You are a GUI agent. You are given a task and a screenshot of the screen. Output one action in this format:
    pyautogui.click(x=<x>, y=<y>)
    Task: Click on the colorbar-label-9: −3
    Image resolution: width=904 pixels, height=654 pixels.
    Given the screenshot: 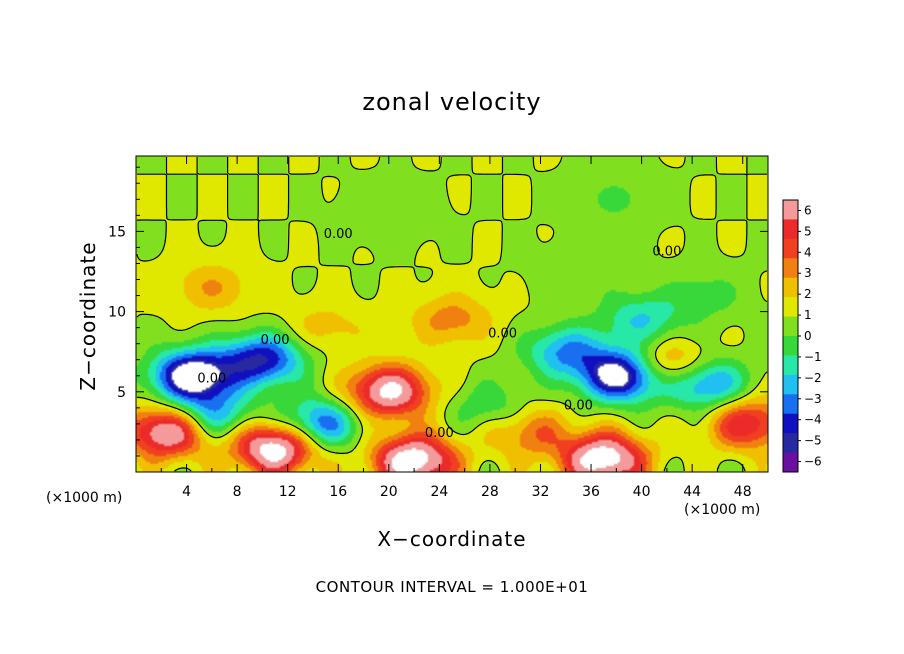 What is the action you would take?
    pyautogui.click(x=813, y=399)
    